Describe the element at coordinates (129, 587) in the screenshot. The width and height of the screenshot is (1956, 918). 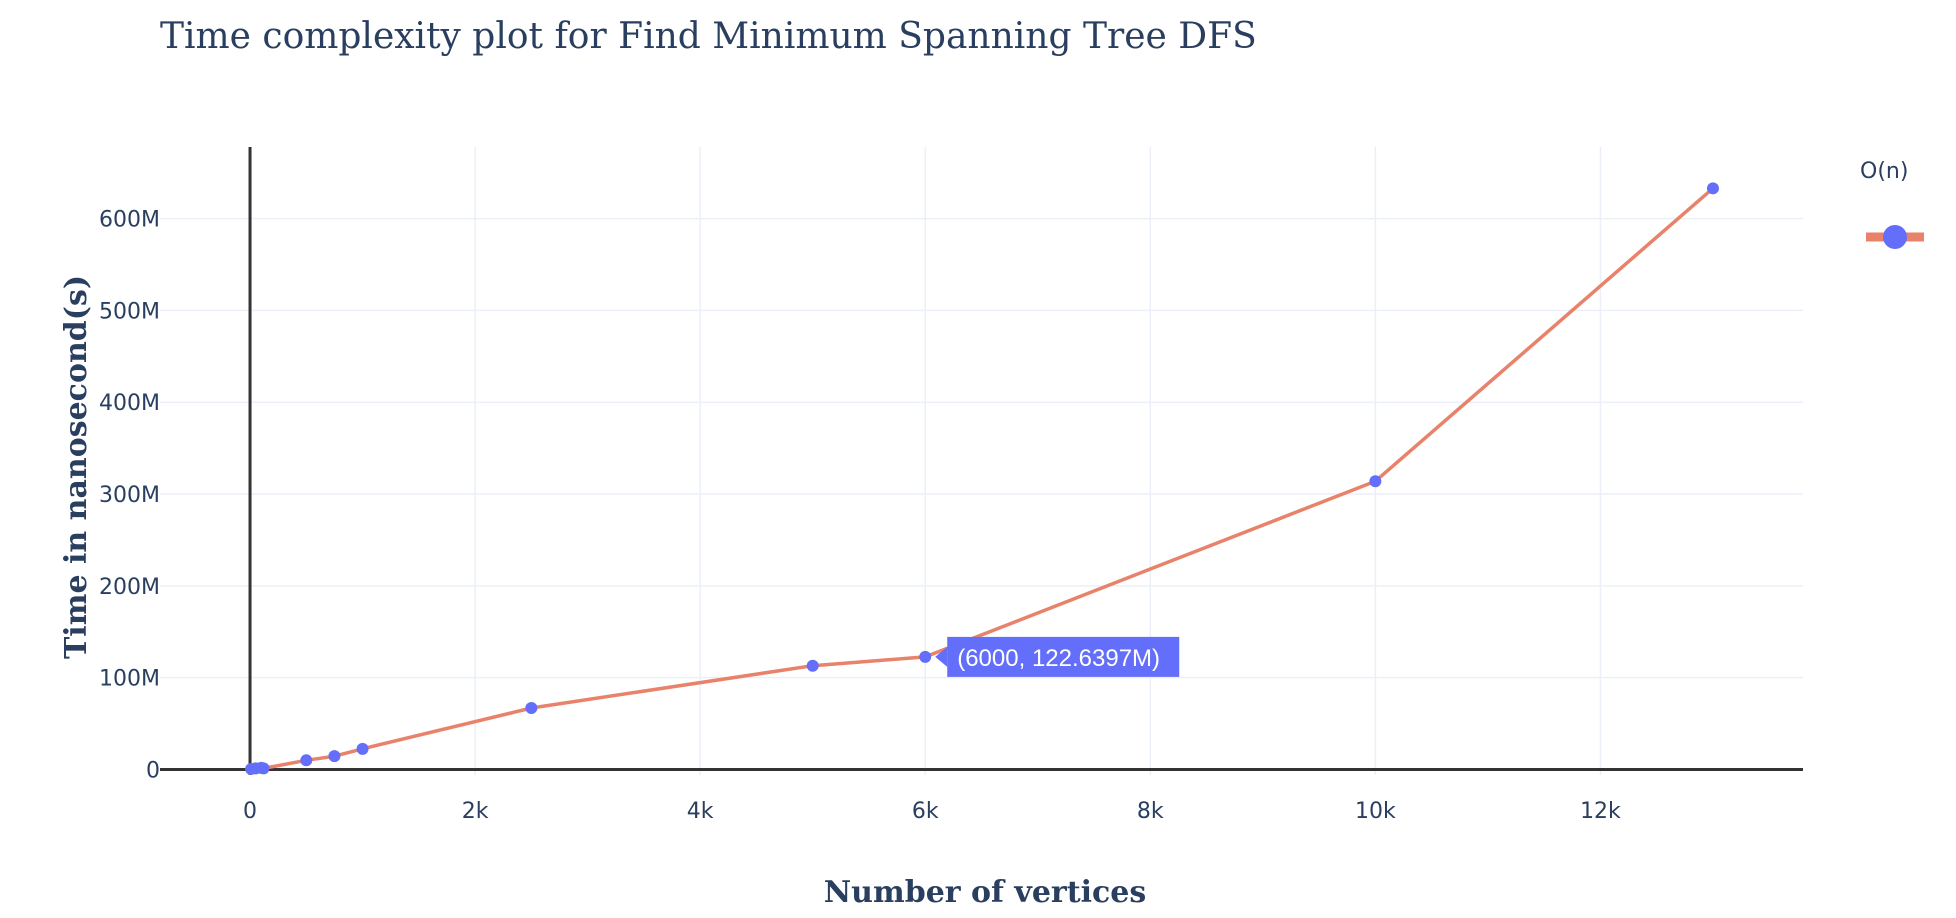
I see `y-tick-label: 200M` at that location.